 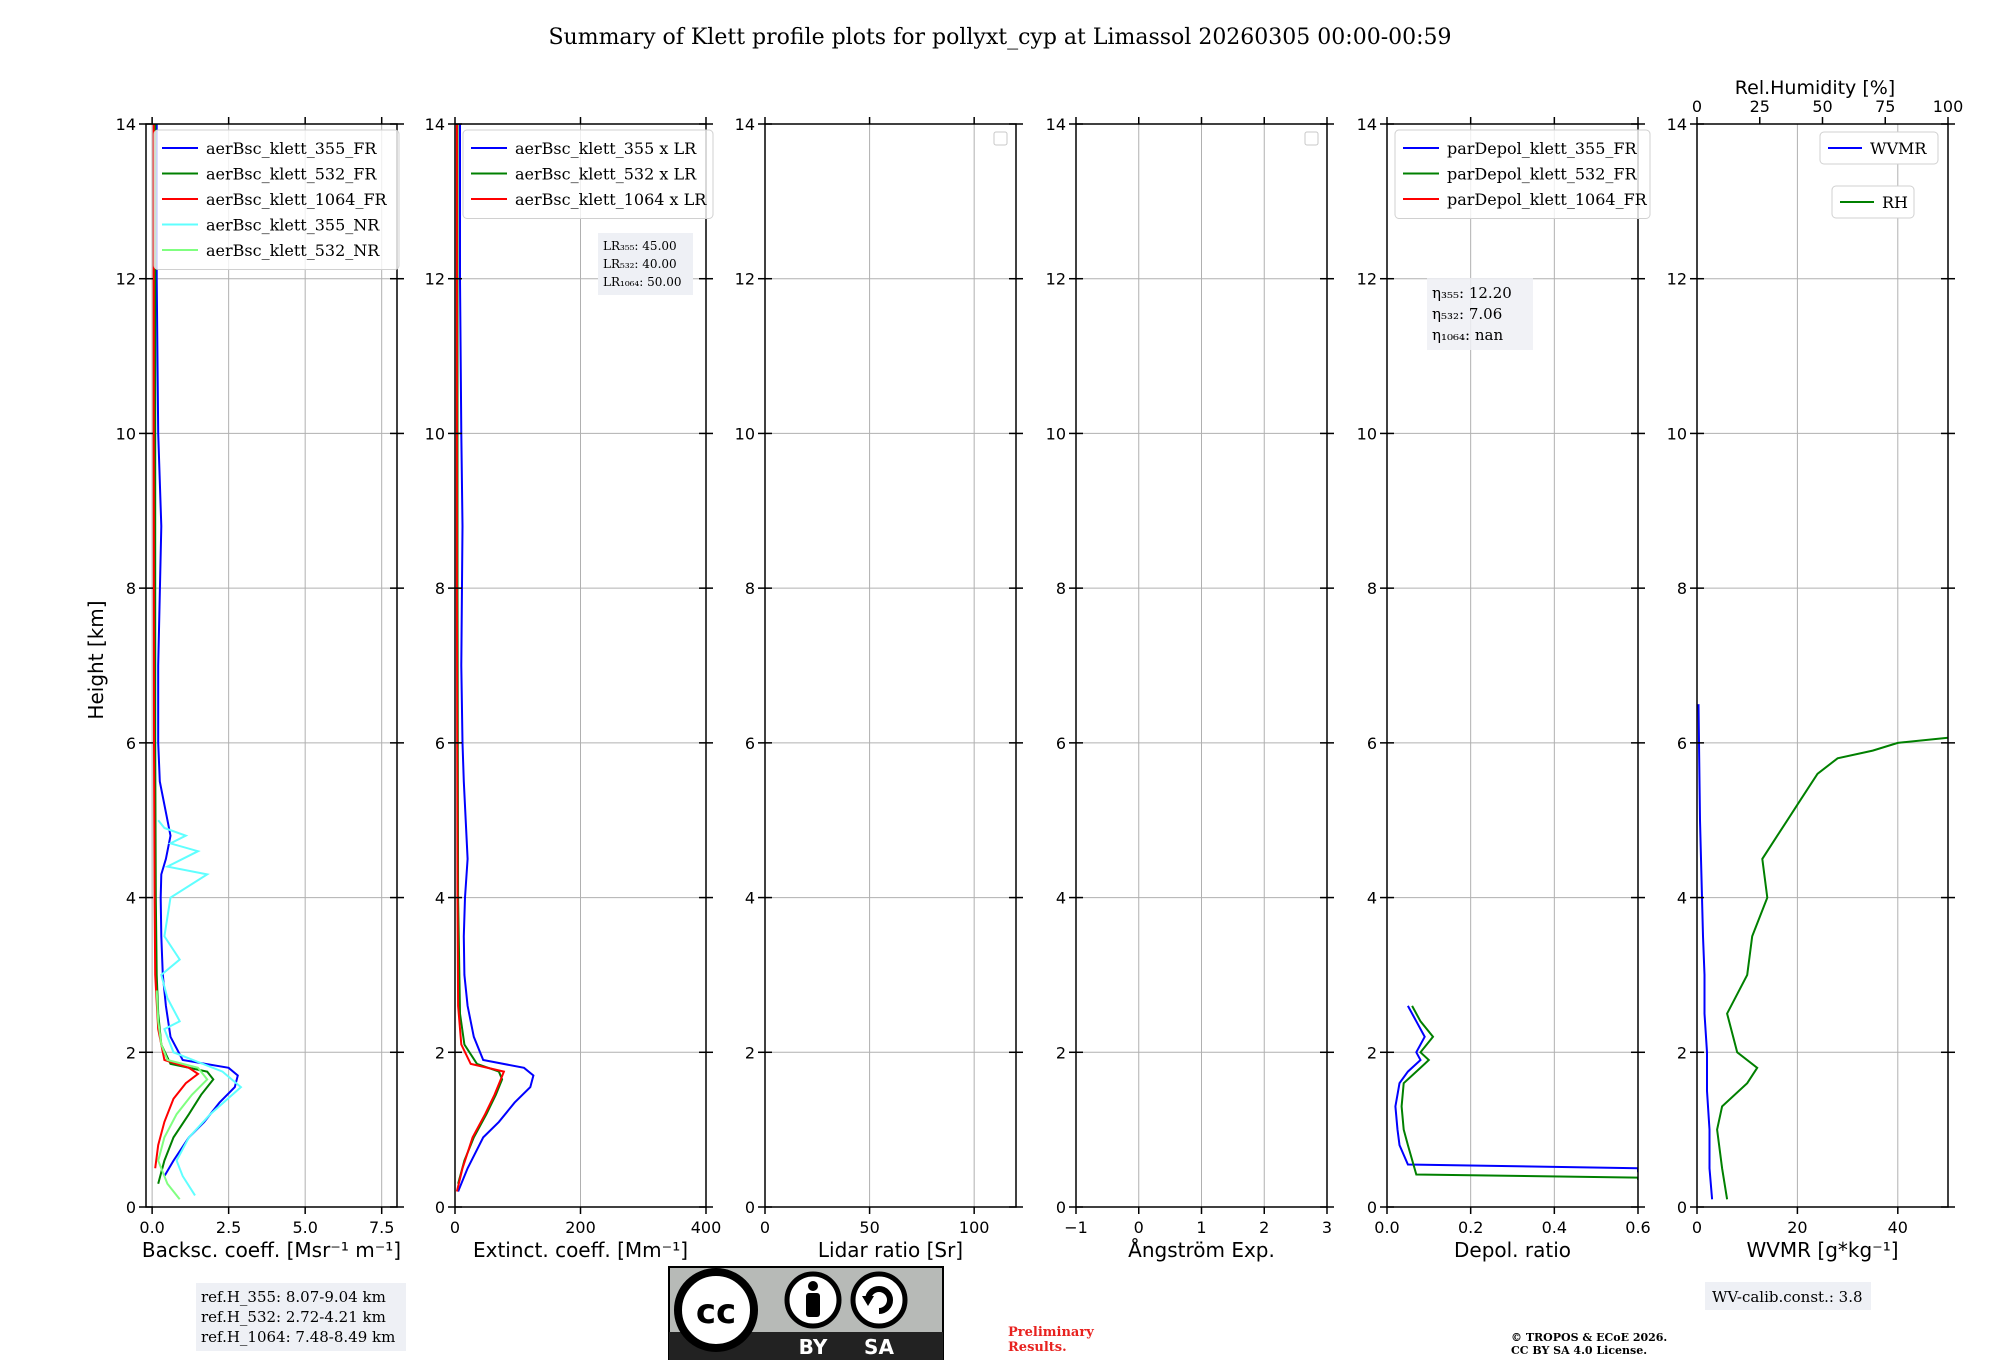 I want to click on ang-ytick-label: 0, so click(x=1061, y=1207).